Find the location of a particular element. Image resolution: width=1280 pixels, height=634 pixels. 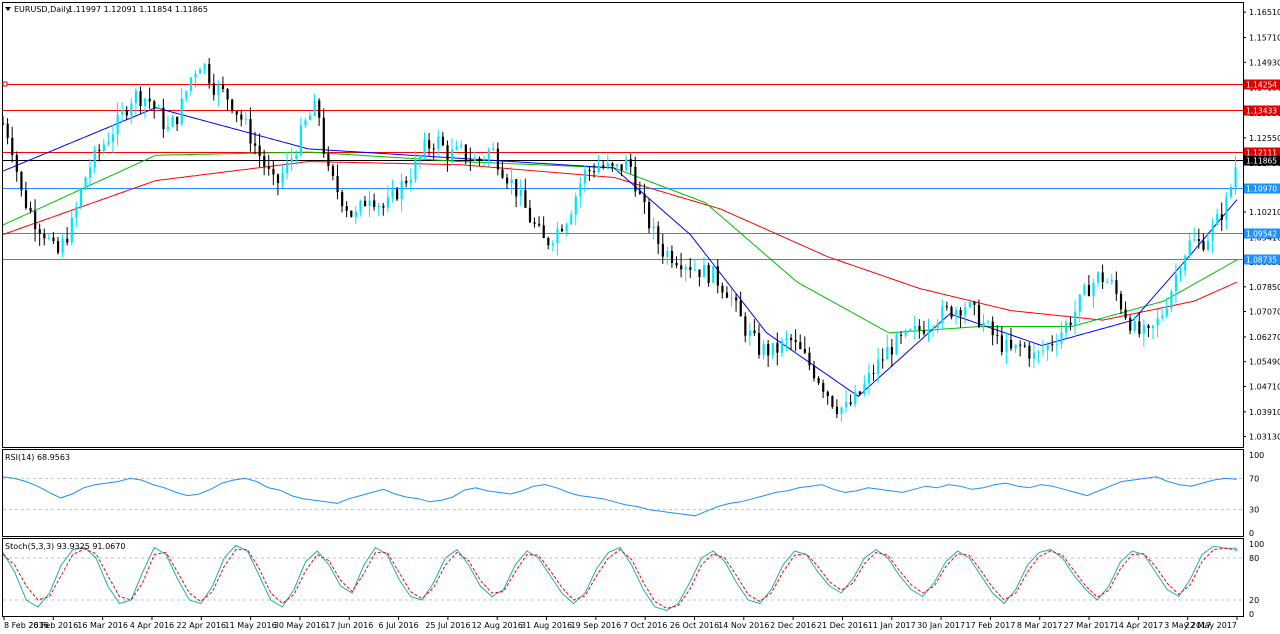

time-tick-label: 26 Oct 2016 is located at coordinates (694, 625).